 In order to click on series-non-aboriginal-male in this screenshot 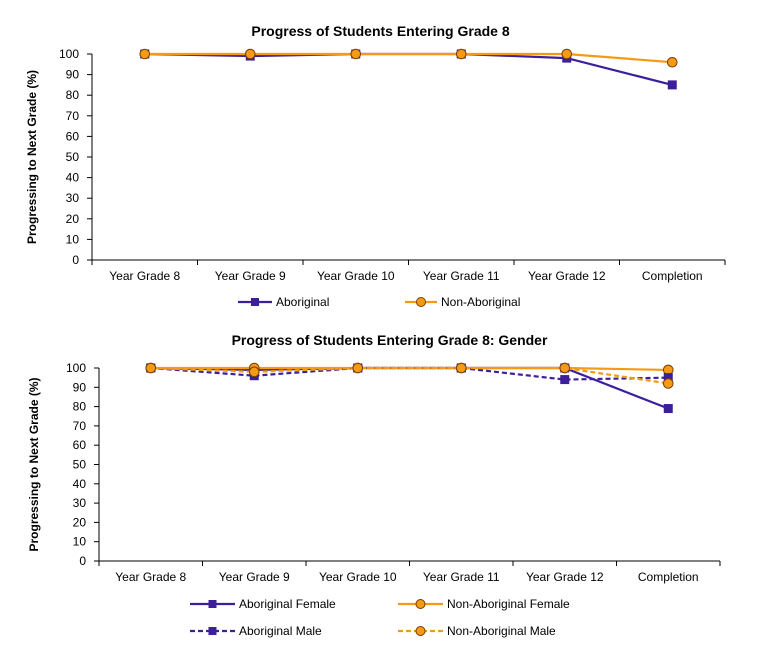, I will do `click(409, 375)`.